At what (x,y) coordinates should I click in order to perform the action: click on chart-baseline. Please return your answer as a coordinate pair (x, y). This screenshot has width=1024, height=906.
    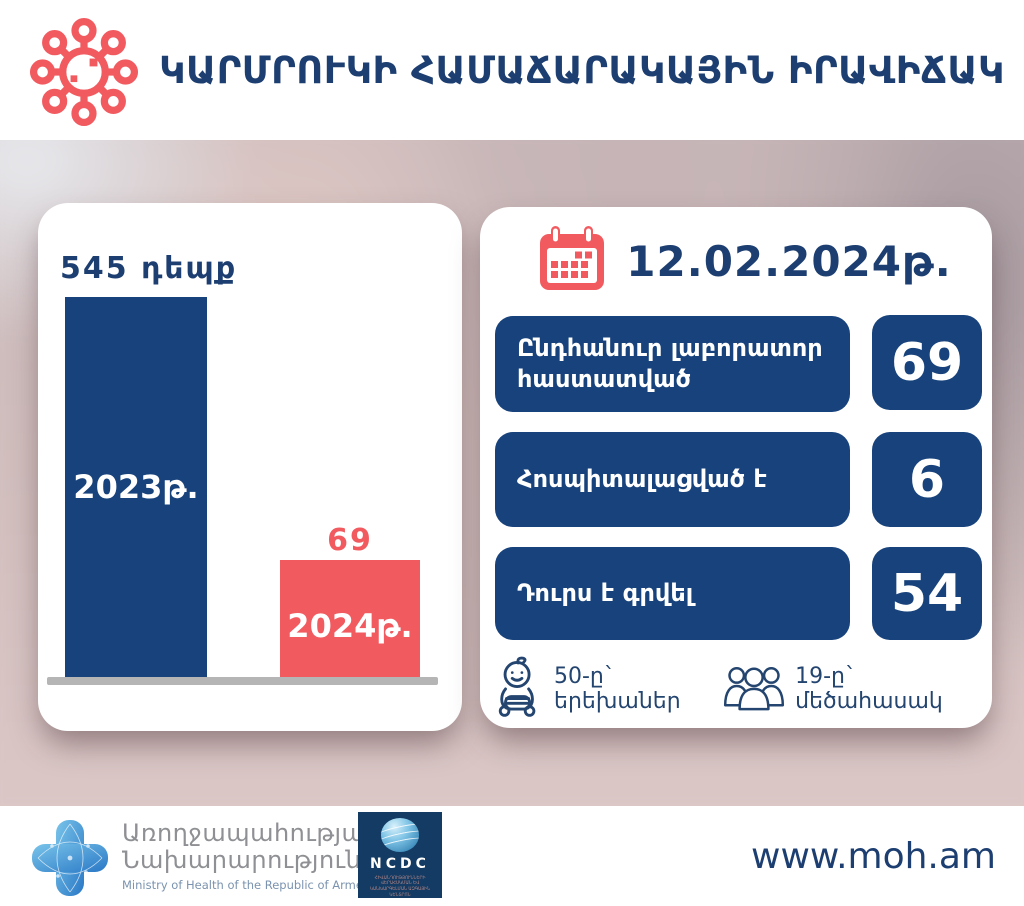
    Looking at the image, I should click on (242, 681).